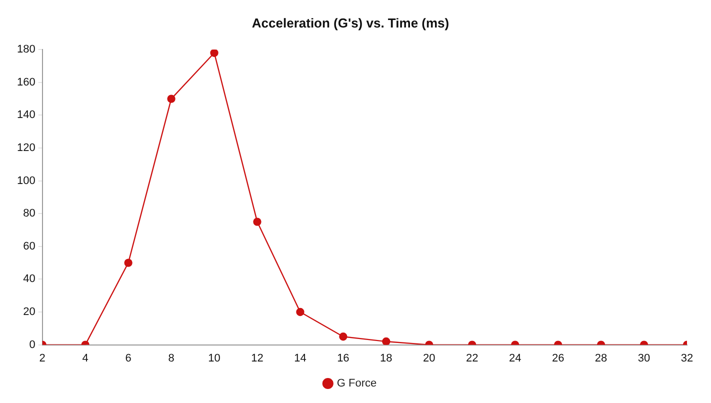  I want to click on x-tick-label: 6, so click(128, 358).